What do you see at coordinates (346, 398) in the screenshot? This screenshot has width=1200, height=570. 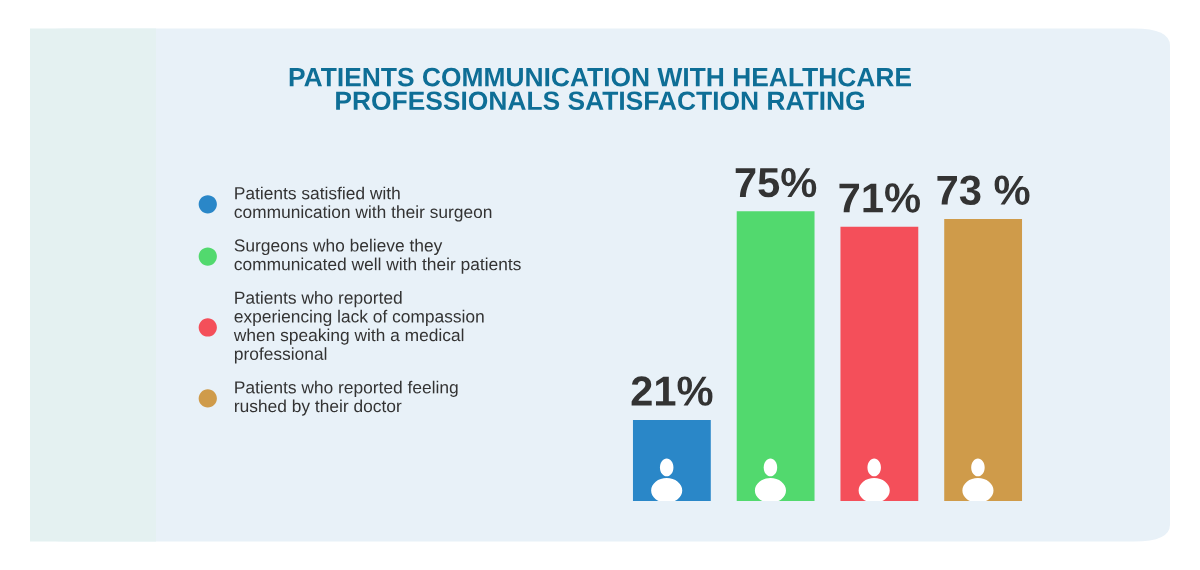 I see `legend-label: Patients who reported feeling rushed by their doctor` at bounding box center [346, 398].